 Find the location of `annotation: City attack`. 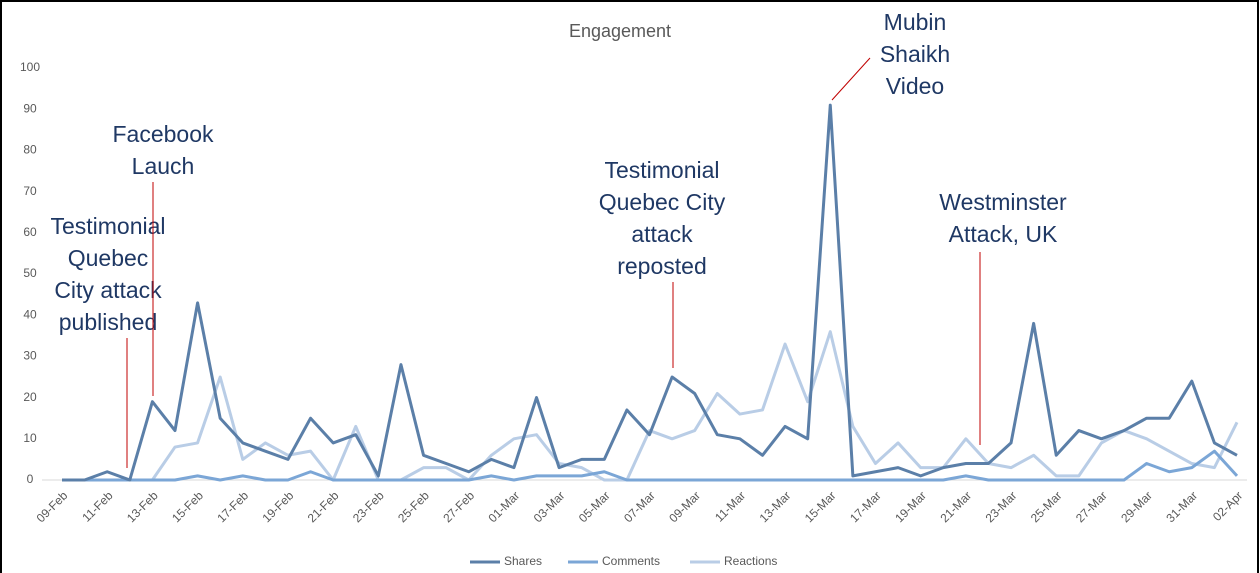

annotation: City attack is located at coordinates (108, 290).